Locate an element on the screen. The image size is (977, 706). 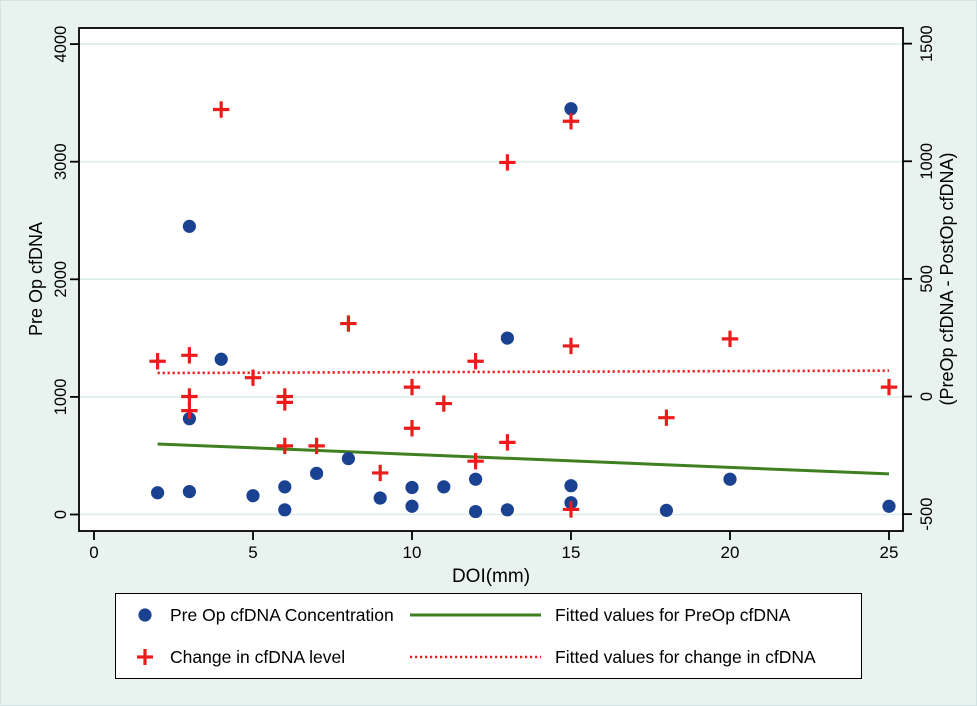
y-right-tick-label: 500 is located at coordinates (927, 279).